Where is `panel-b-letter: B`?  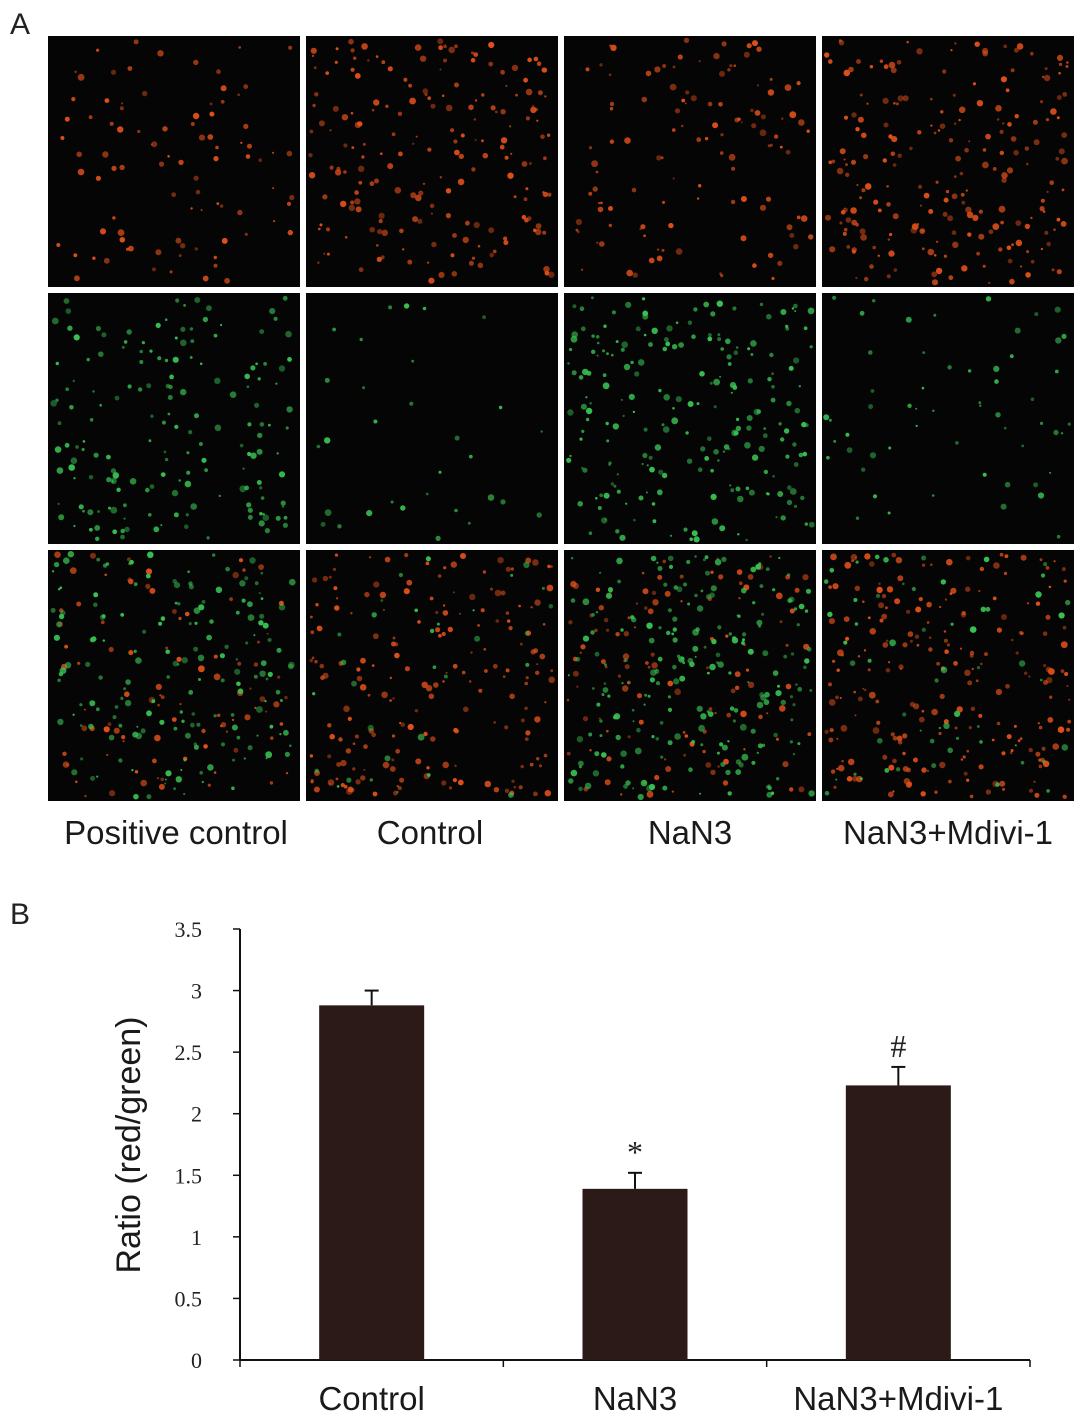 panel-b-letter: B is located at coordinates (20, 914).